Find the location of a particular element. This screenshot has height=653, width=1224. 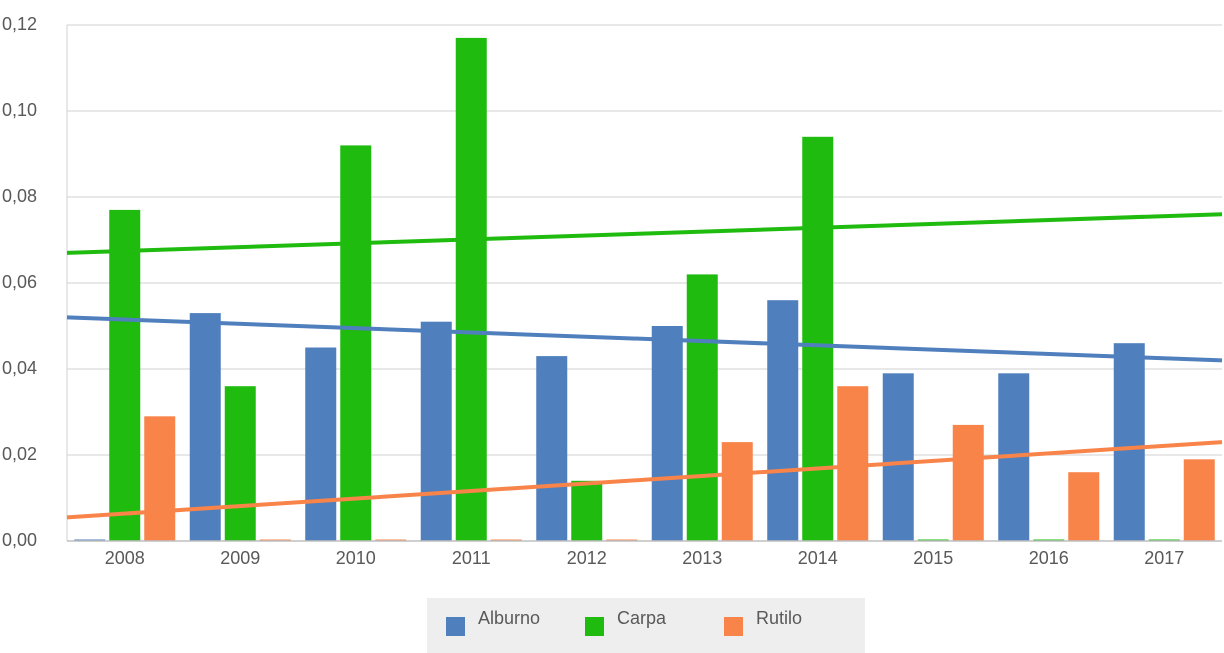

x-tick-label: 2017 is located at coordinates (1164, 558).